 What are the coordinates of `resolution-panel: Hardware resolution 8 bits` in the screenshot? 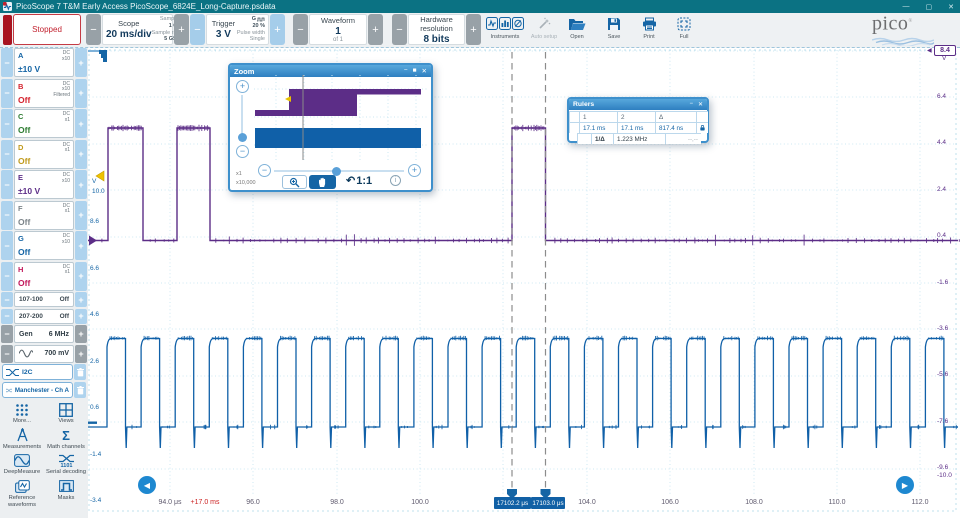 It's located at (436, 29).